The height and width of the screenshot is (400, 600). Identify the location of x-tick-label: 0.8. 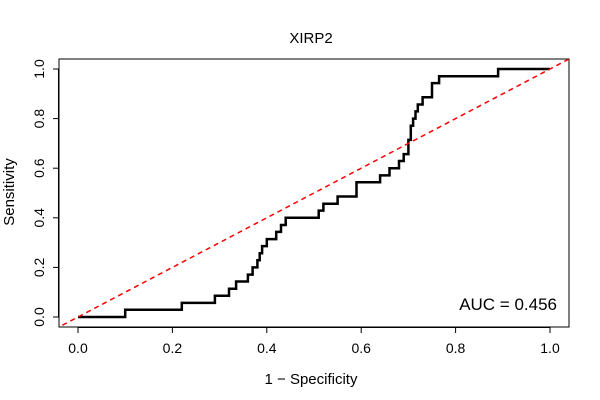
(456, 348).